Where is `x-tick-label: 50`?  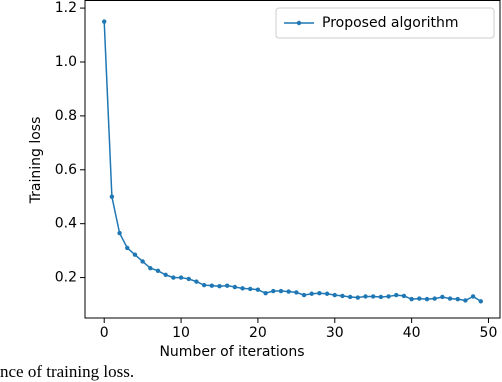 x-tick-label: 50 is located at coordinates (489, 333).